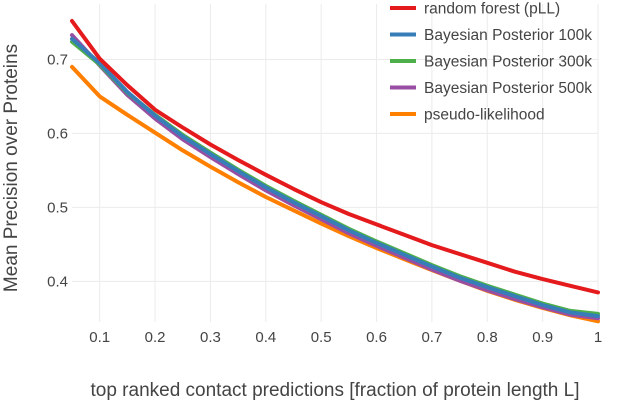  Describe the element at coordinates (431, 337) in the screenshot. I see `x-tick-label: 0.7` at that location.